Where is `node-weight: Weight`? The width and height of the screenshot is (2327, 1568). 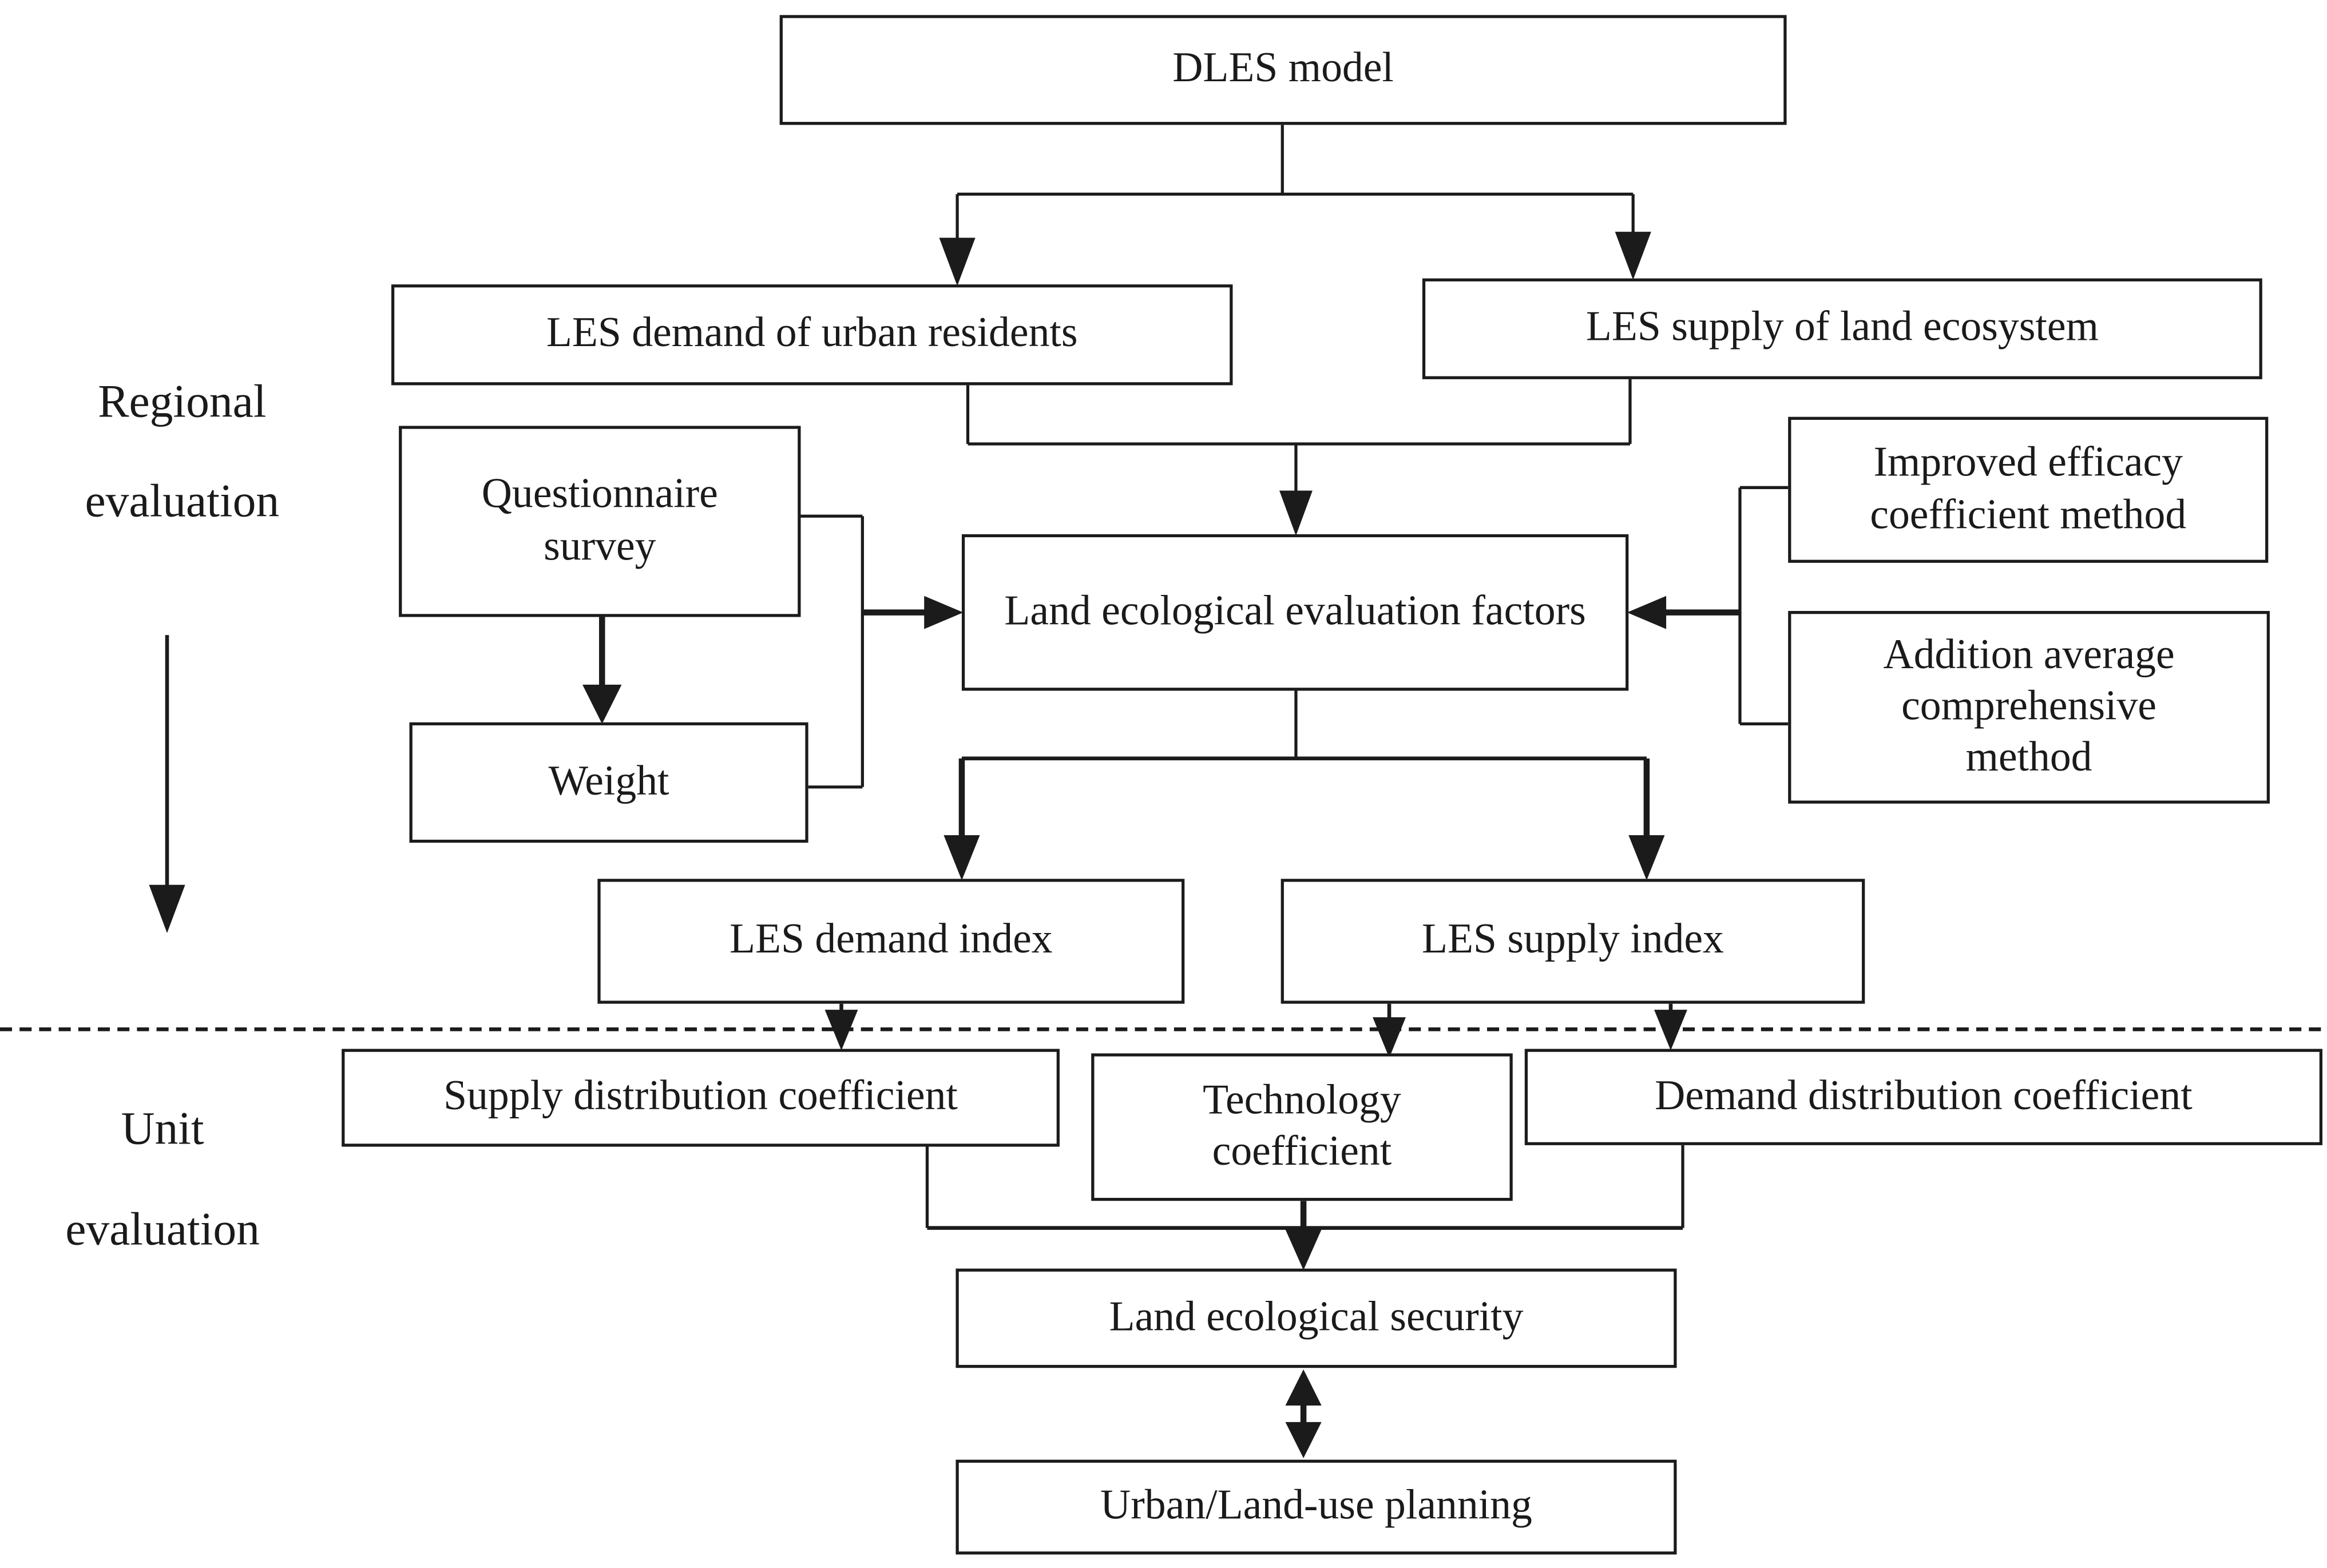
node-weight: Weight is located at coordinates (608, 783).